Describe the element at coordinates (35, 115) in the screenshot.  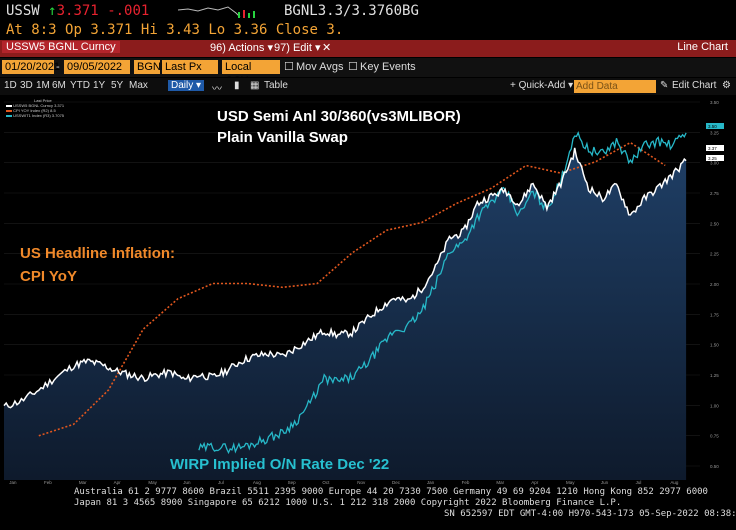
I see `legend-item-wirp: USSWIT1 Index (R3) 3.7075` at that location.